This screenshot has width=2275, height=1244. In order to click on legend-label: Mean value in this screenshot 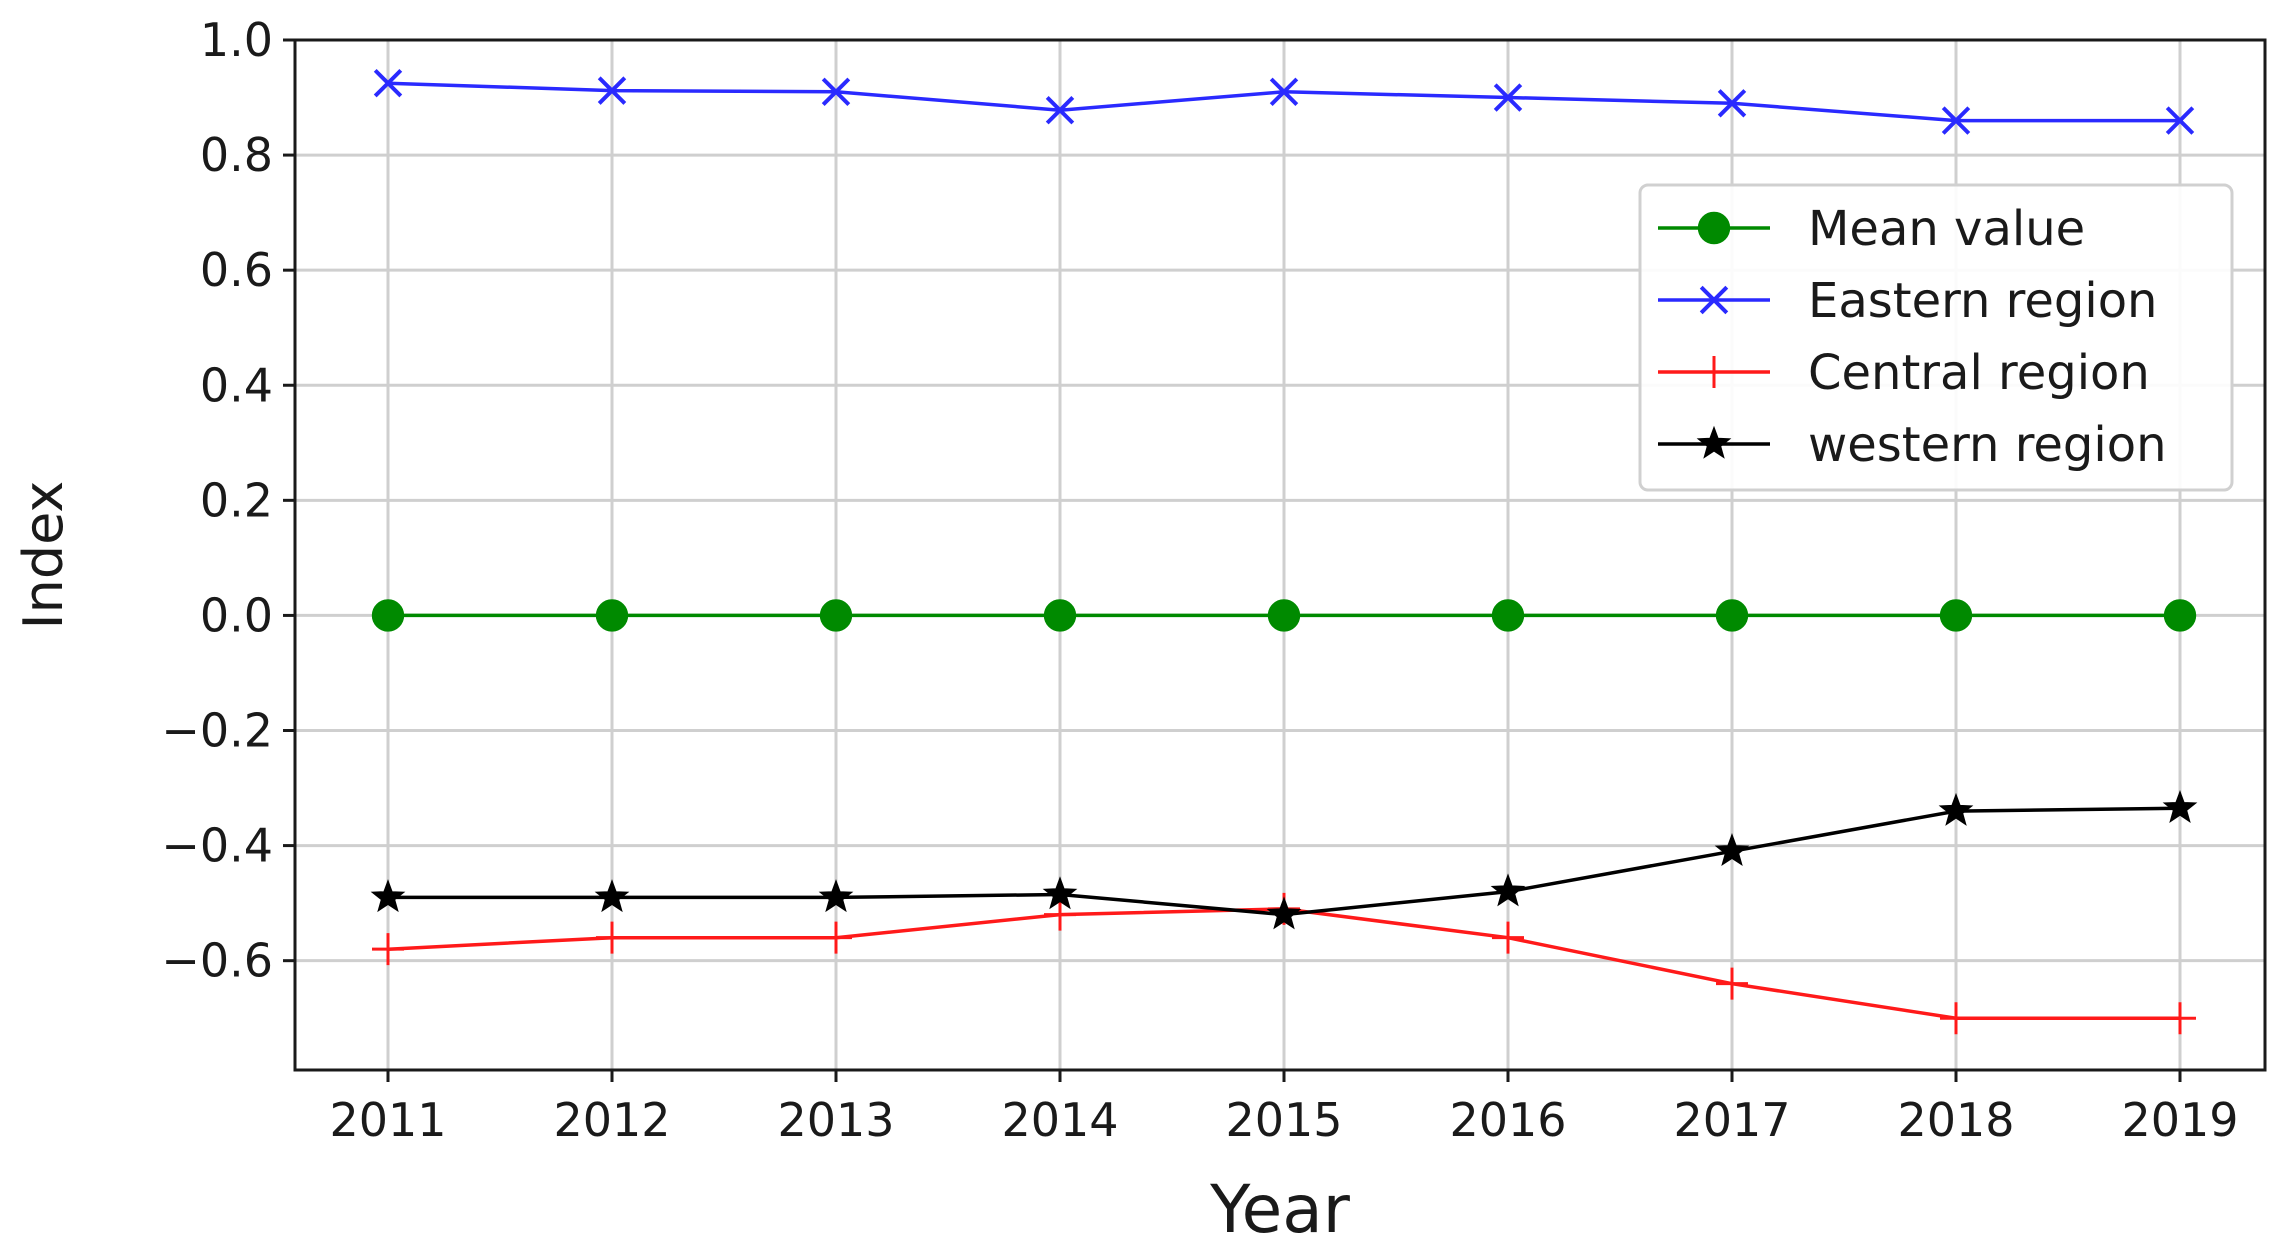, I will do `click(1946, 229)`.